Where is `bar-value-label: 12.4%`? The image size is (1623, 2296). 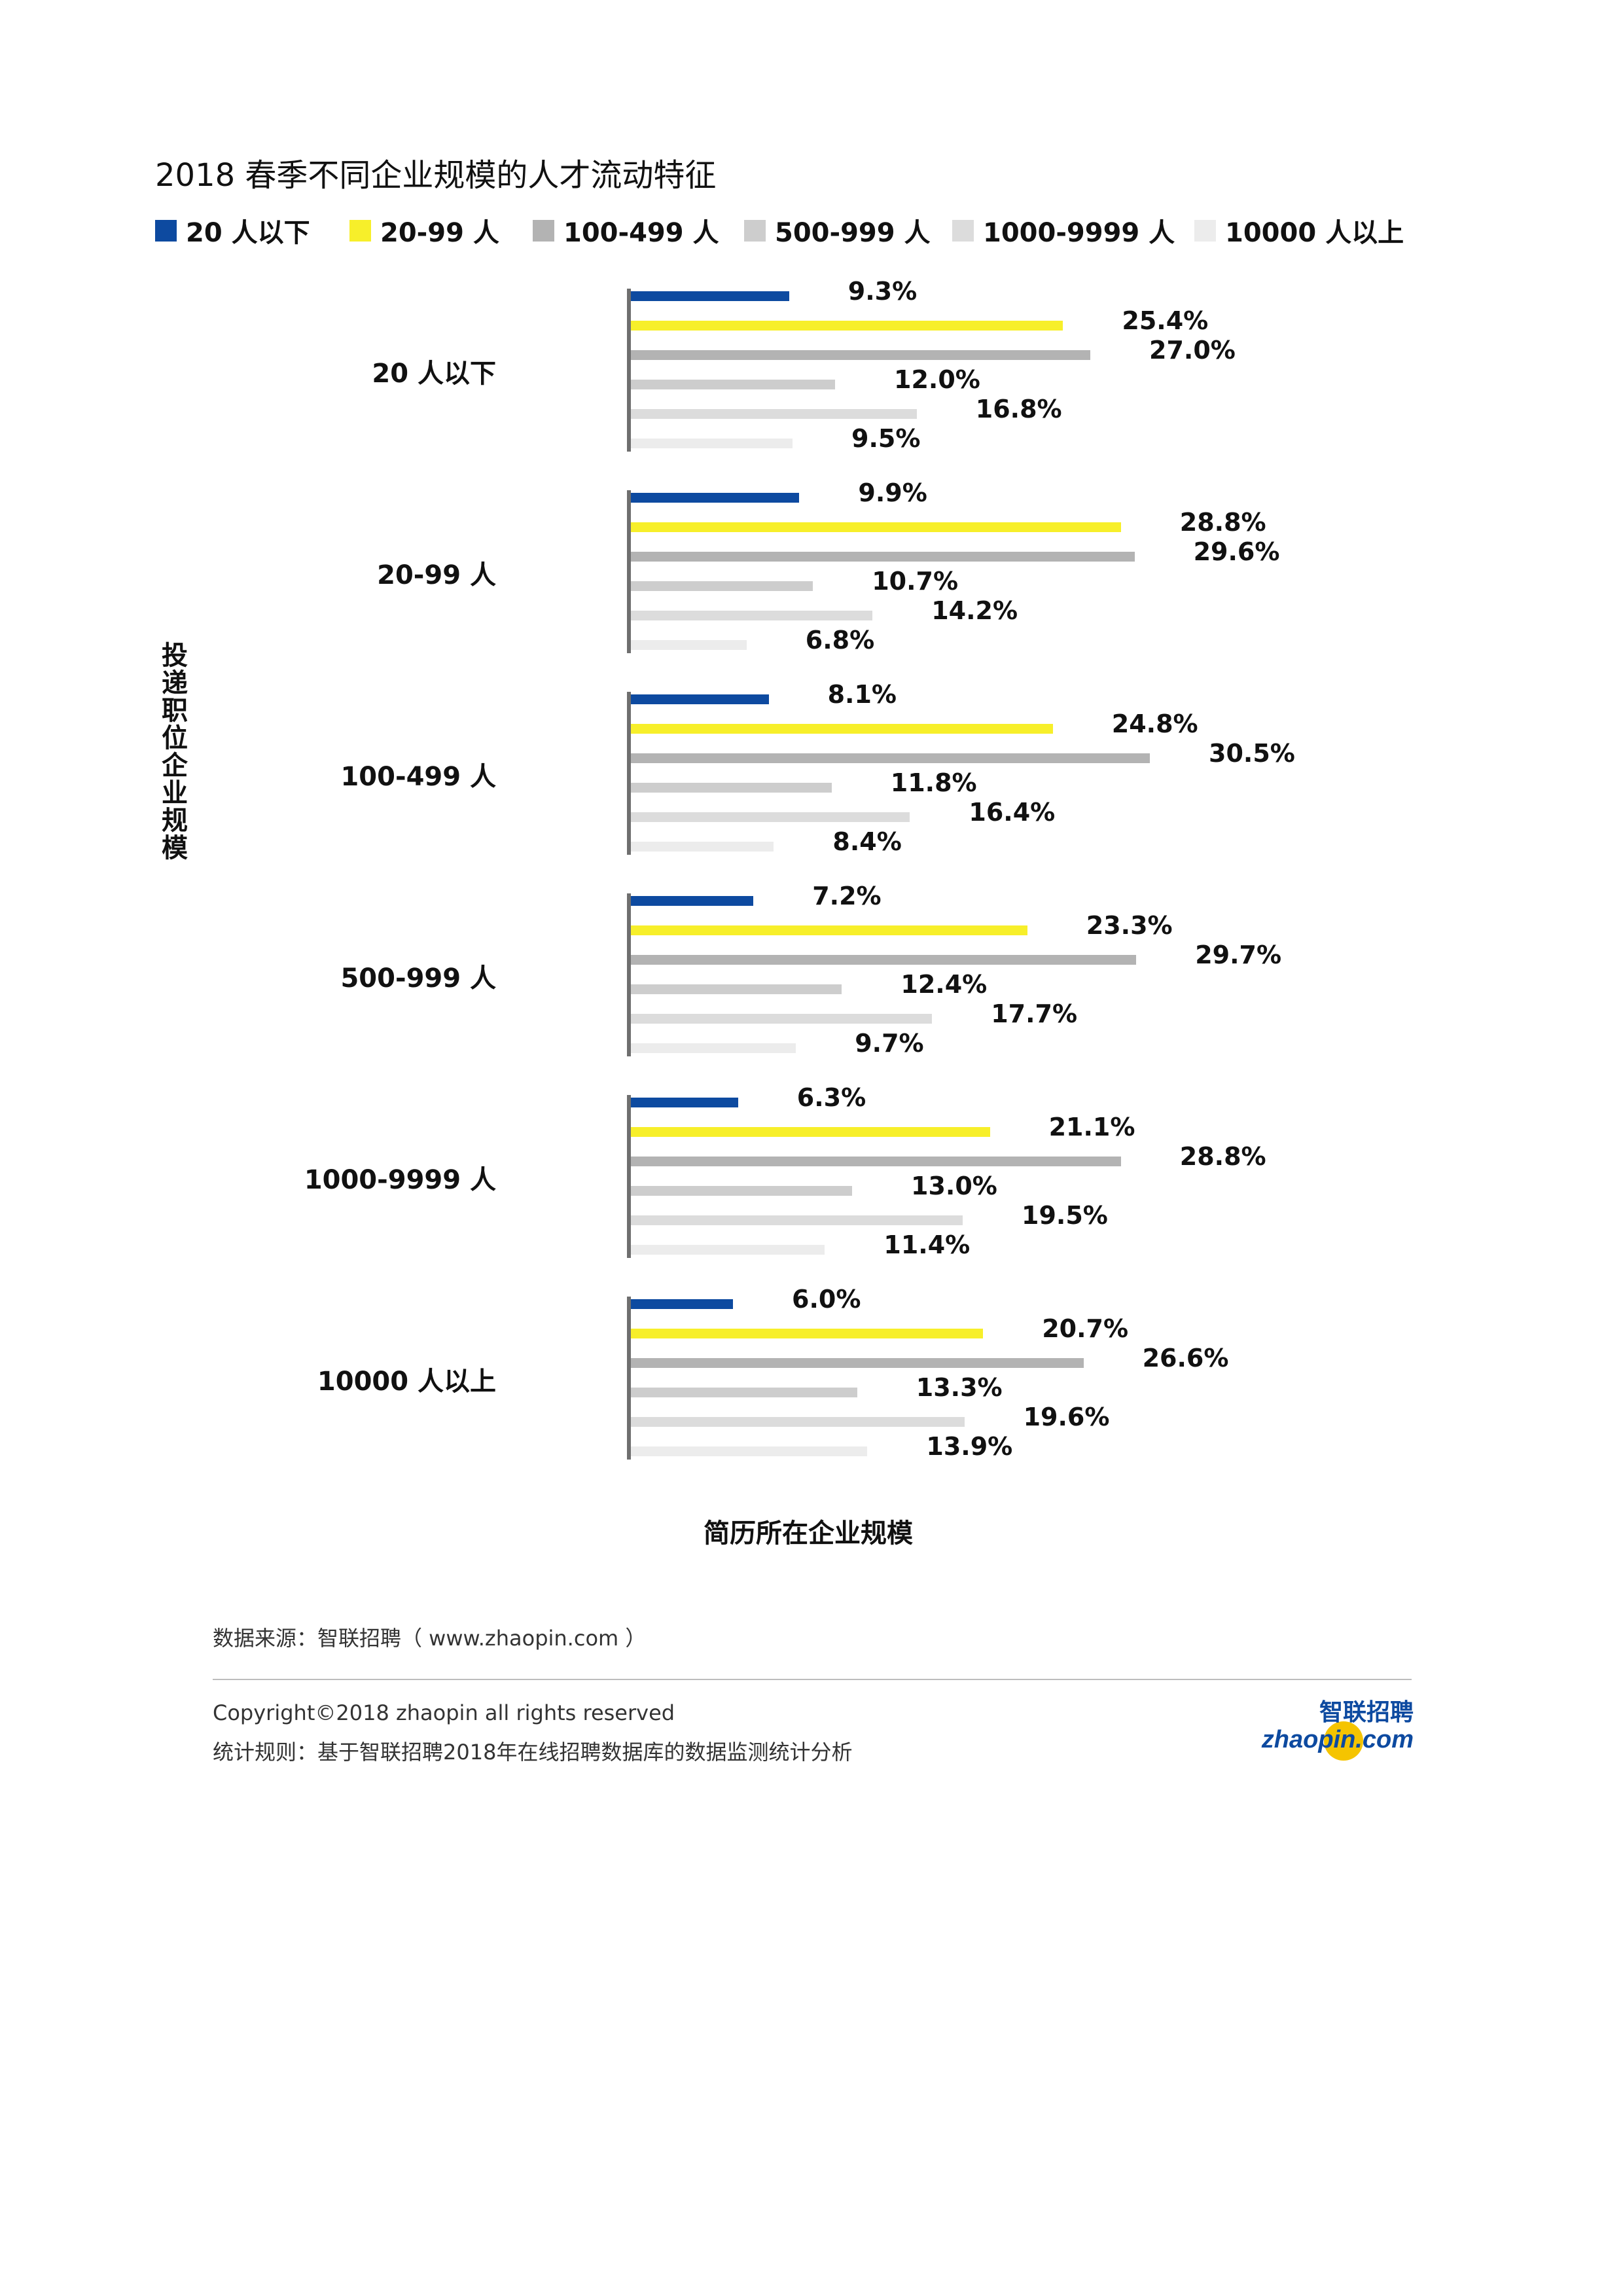 bar-value-label: 12.4% is located at coordinates (944, 984).